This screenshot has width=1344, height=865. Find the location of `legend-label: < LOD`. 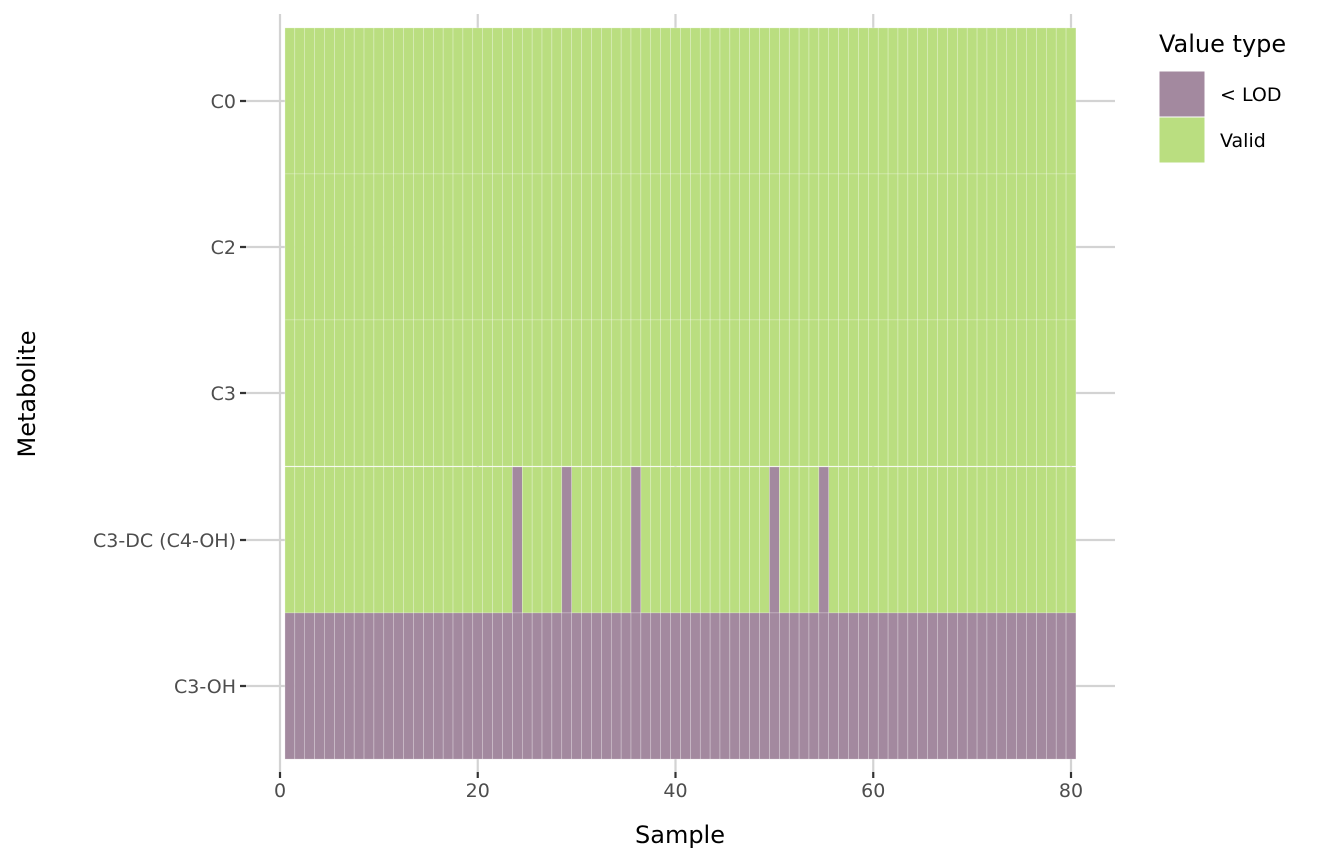

legend-label: < LOD is located at coordinates (1250, 95).